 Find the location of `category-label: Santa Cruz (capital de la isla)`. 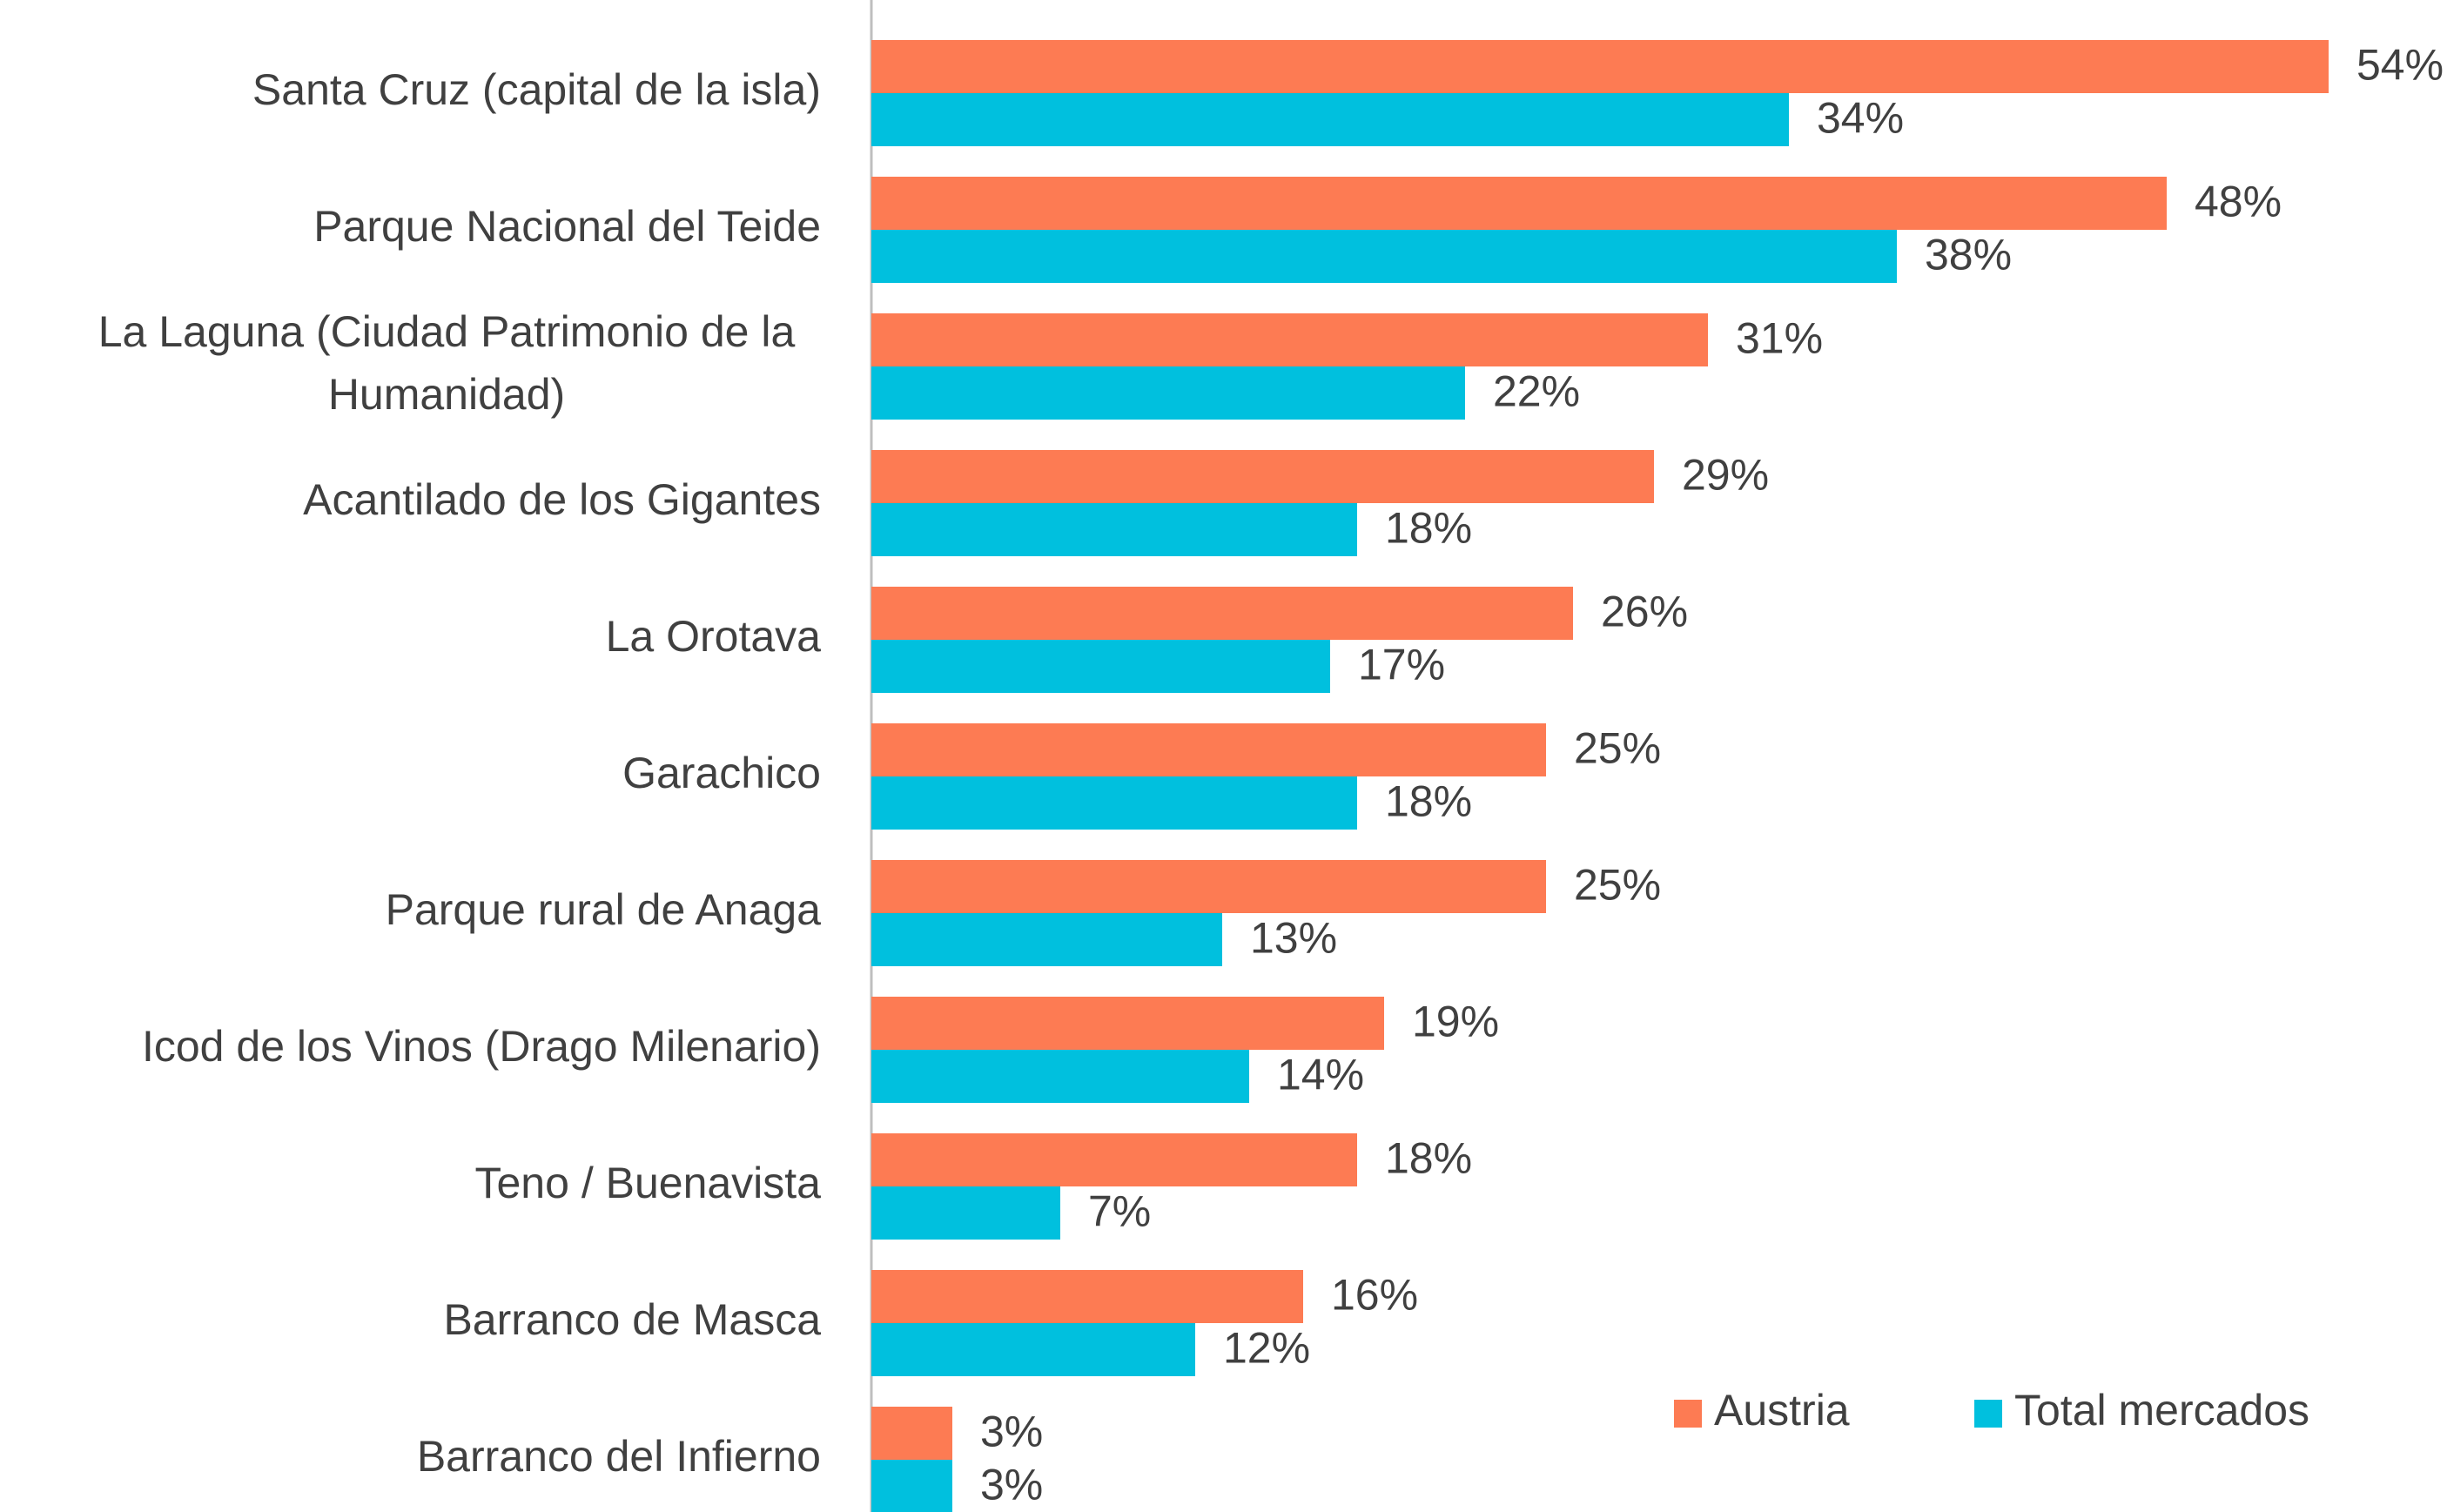

category-label: Santa Cruz (capital de la isla) is located at coordinates (536, 89).